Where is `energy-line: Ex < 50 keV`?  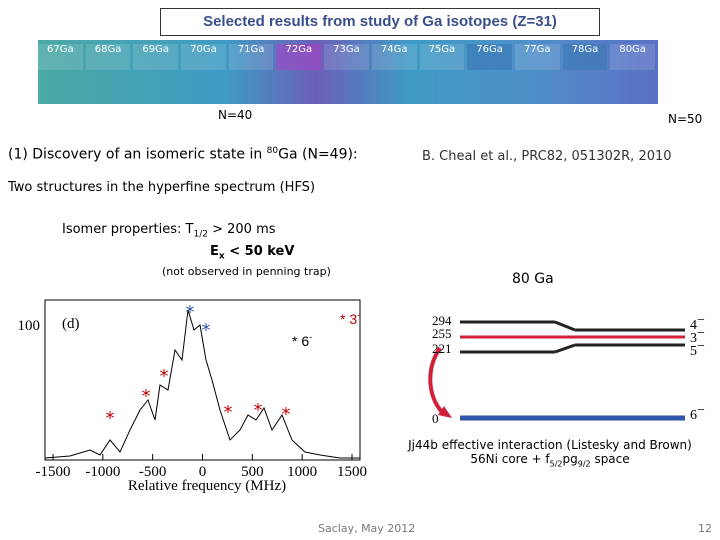 energy-line: Ex < 50 keV is located at coordinates (252, 253).